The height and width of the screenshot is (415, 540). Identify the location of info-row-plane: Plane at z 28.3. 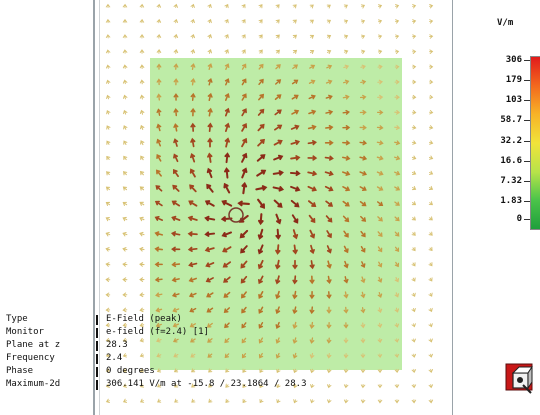
(226, 346).